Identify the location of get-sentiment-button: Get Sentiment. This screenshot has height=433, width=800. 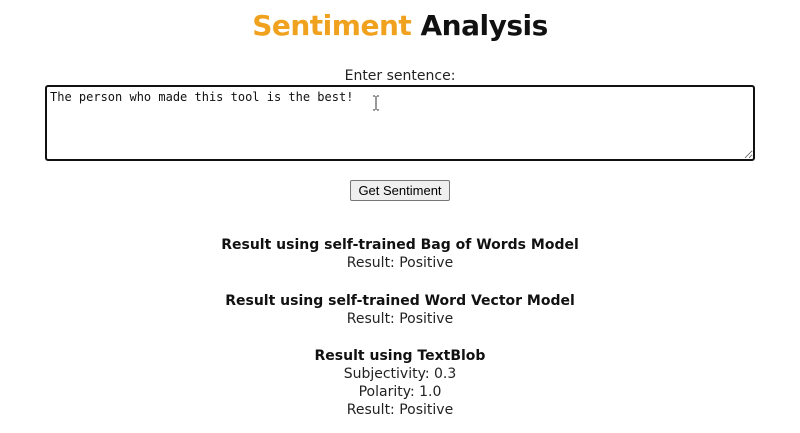
(400, 190).